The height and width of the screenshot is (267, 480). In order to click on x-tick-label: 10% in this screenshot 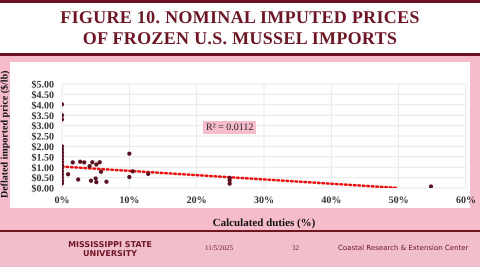, I will do `click(129, 200)`.